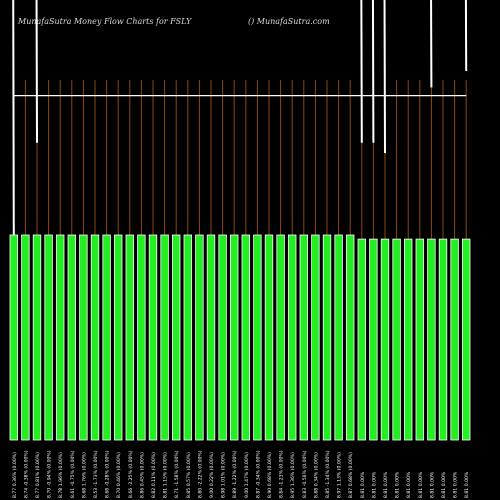 The image size is (500, 500). What do you see at coordinates (96, 474) in the screenshot?
I see `x-tick-label: 8.53 -1.73% (0.00%)` at bounding box center [96, 474].